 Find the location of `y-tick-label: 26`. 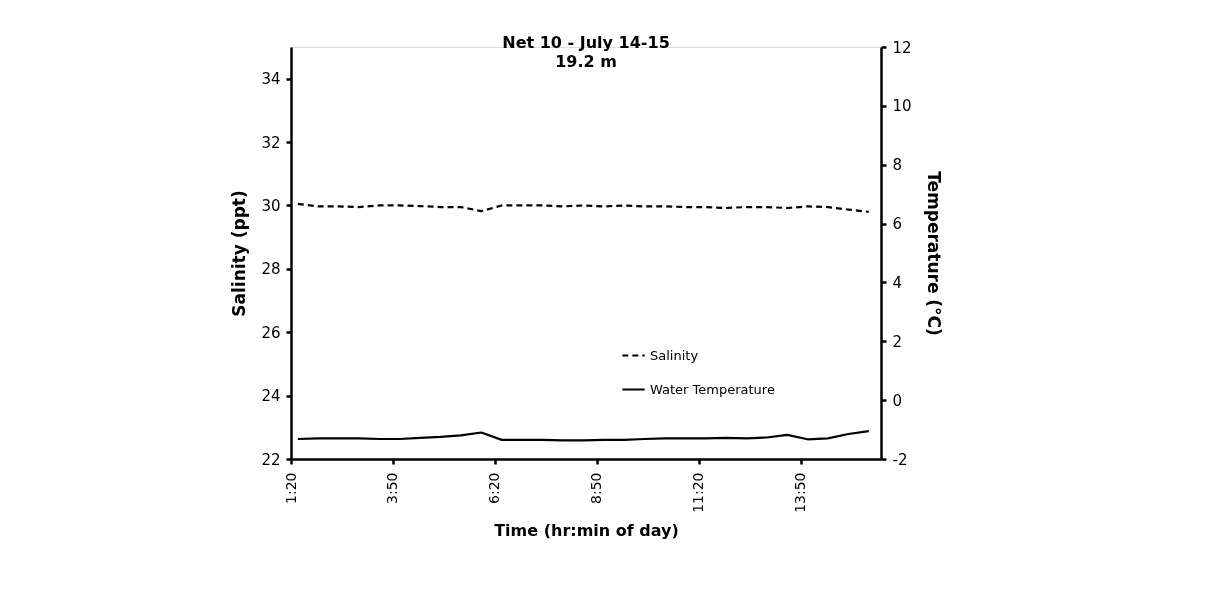

y-tick-label: 26 is located at coordinates (271, 332).